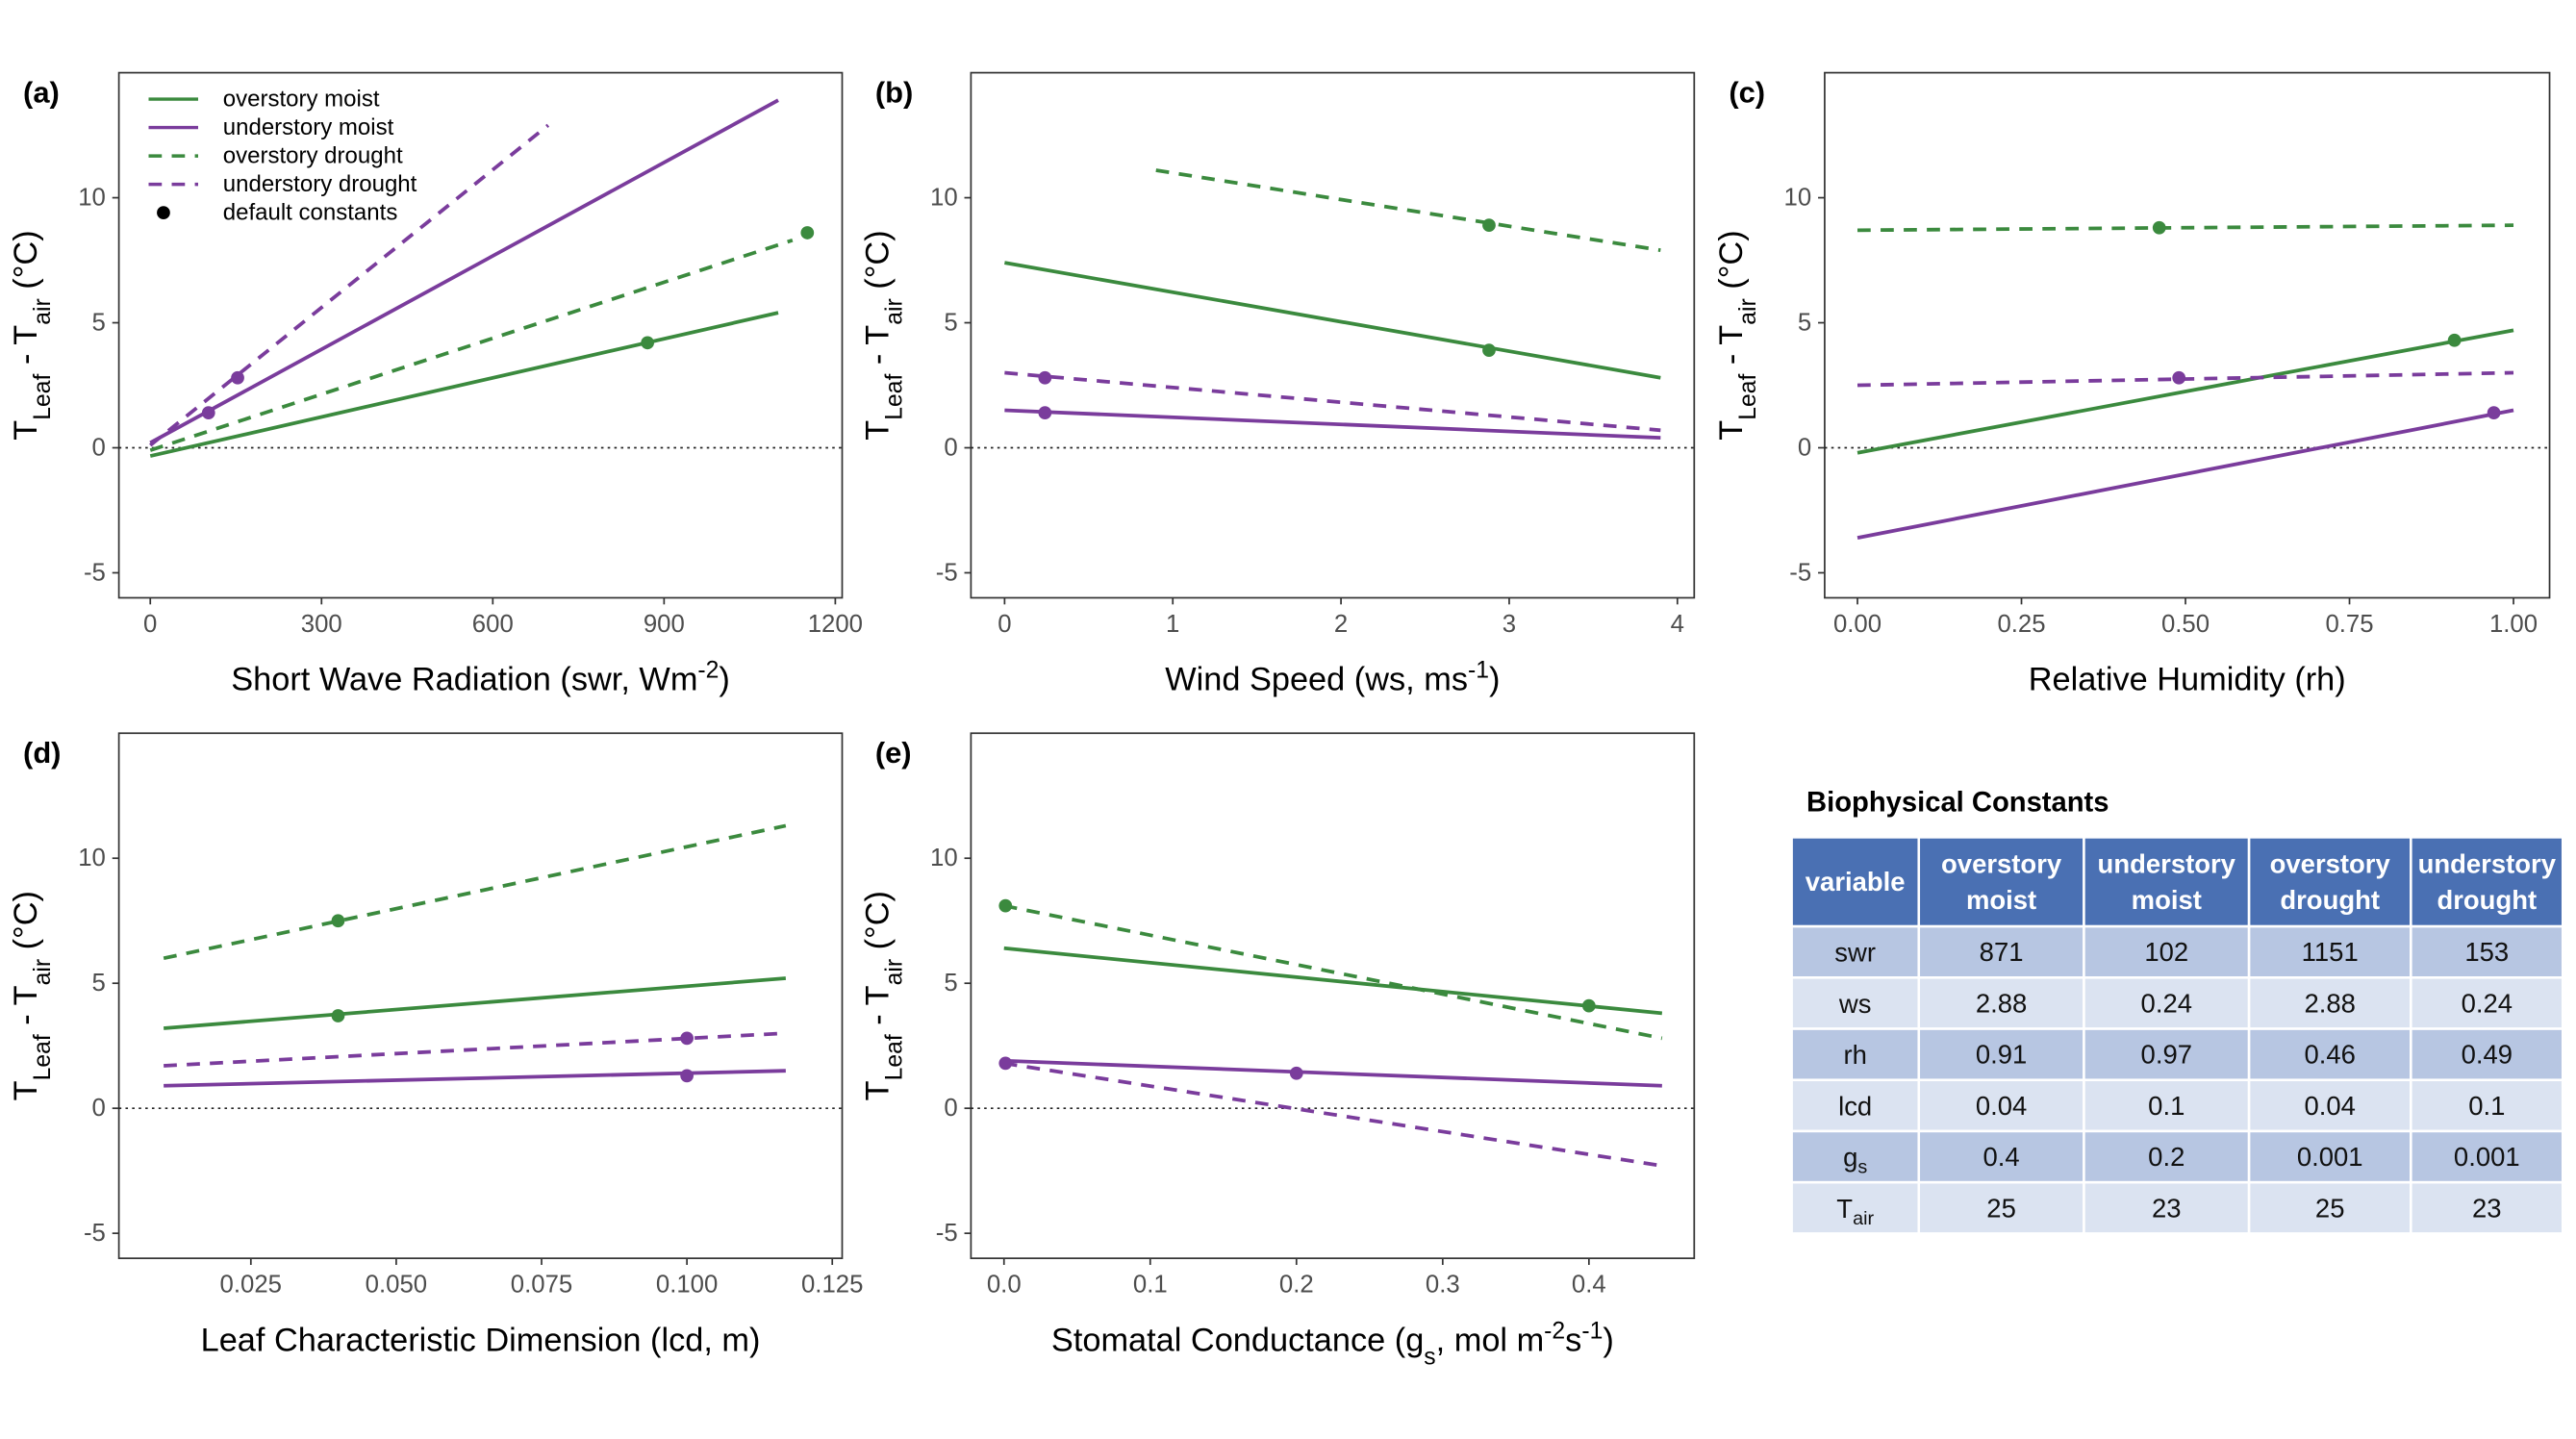 This screenshot has width=2576, height=1439. Describe the element at coordinates (1341, 624) in the screenshot. I see `x-tick-label: 2` at that location.